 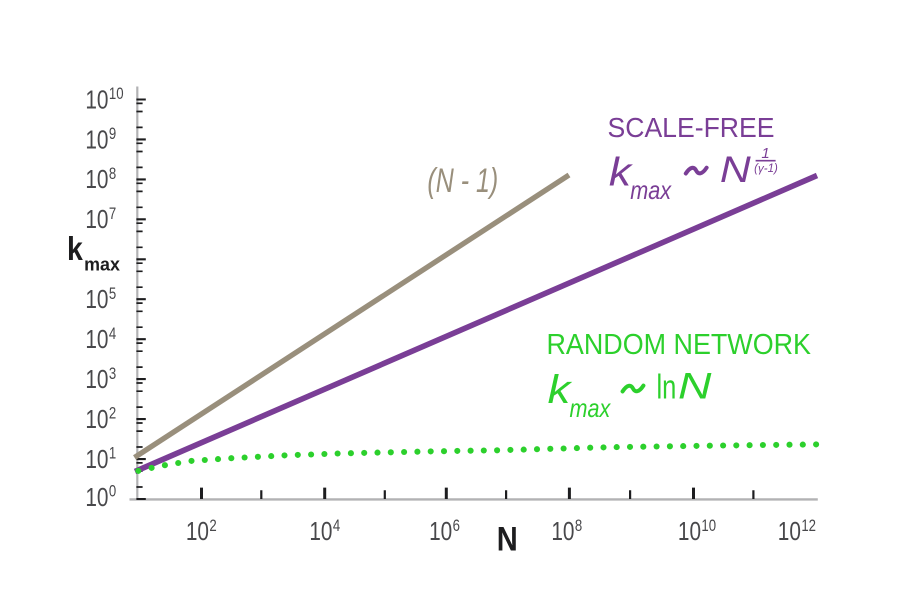 What do you see at coordinates (679, 345) in the screenshot?
I see `svg-text: RANDOM NETWORK` at bounding box center [679, 345].